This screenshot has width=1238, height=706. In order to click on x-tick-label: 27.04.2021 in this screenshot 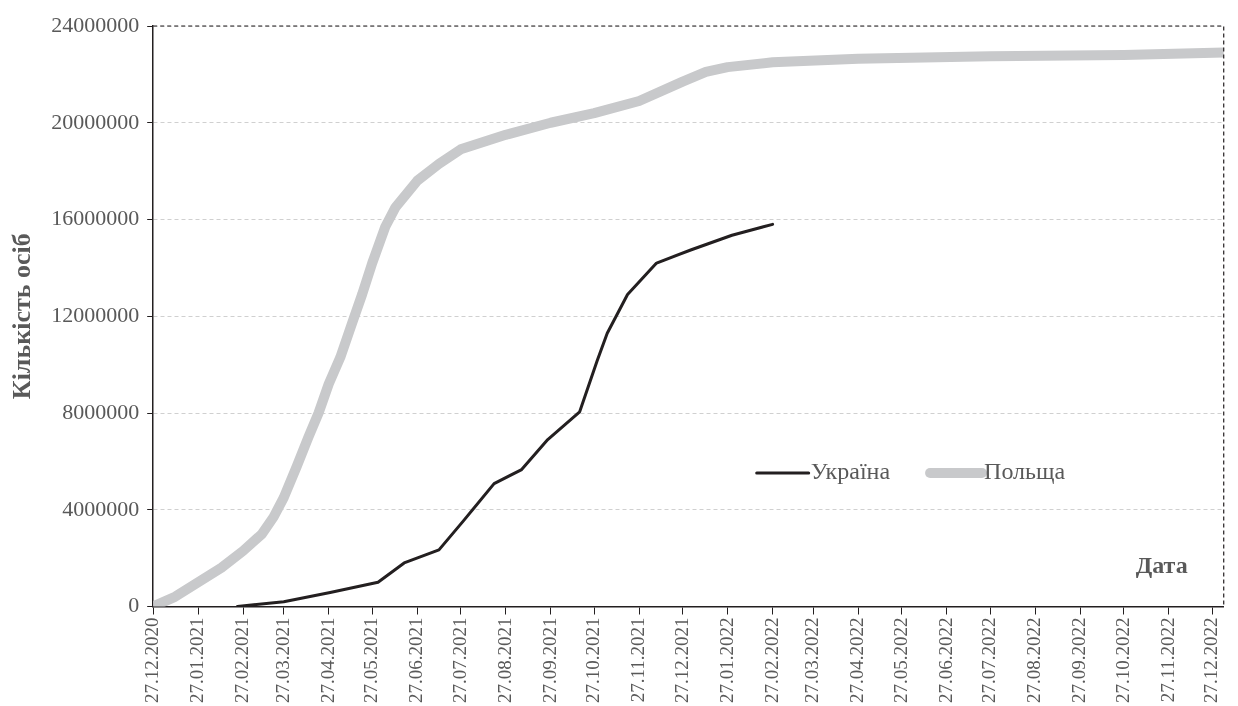, I will do `click(327, 660)`.